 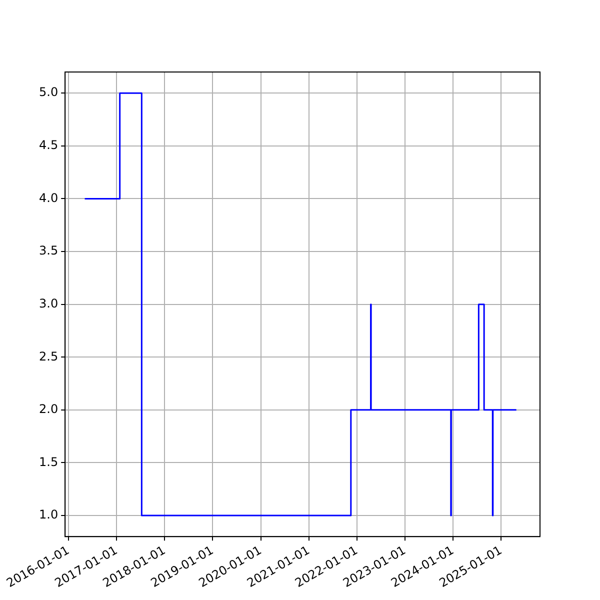 I want to click on y-tick-label: 3.5, so click(x=48, y=251).